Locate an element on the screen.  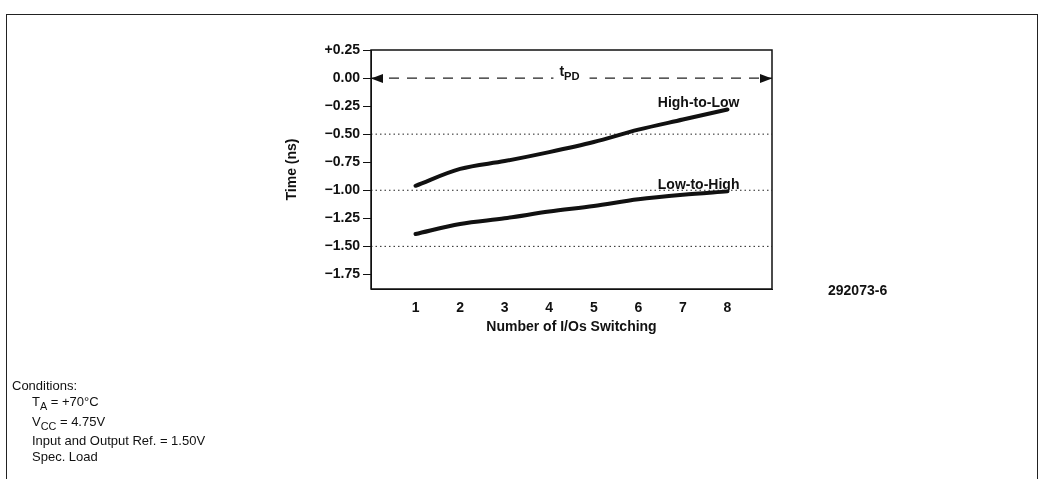
x-tick-label: 5 is located at coordinates (593, 307).